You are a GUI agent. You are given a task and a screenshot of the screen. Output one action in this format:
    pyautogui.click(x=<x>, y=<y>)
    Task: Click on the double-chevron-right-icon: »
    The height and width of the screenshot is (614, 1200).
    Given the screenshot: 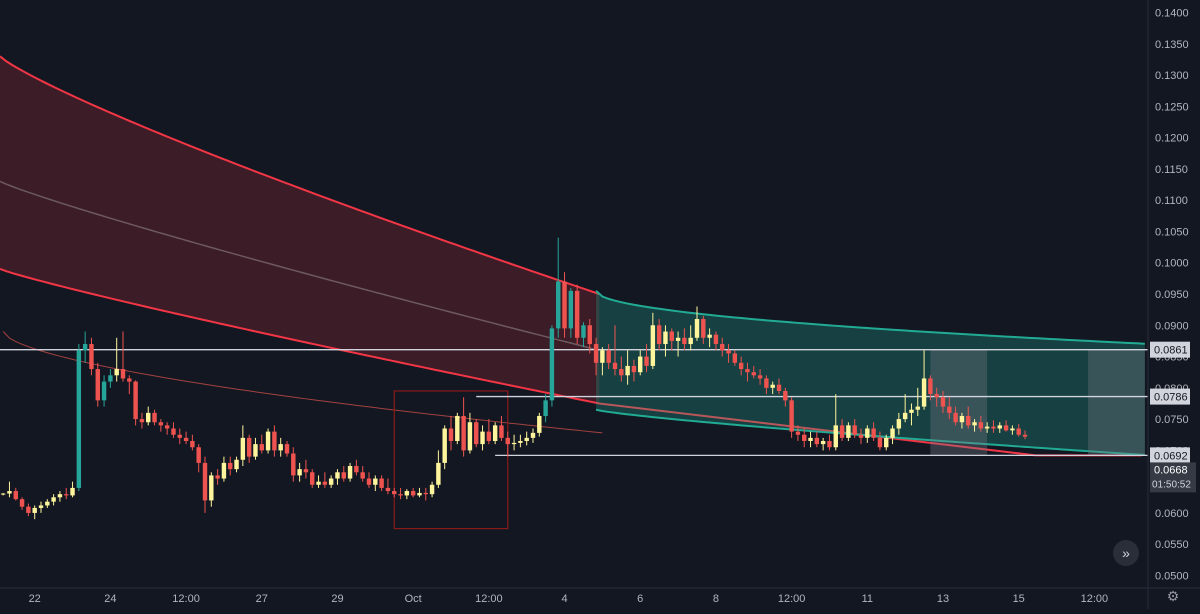 What is the action you would take?
    pyautogui.click(x=1126, y=553)
    